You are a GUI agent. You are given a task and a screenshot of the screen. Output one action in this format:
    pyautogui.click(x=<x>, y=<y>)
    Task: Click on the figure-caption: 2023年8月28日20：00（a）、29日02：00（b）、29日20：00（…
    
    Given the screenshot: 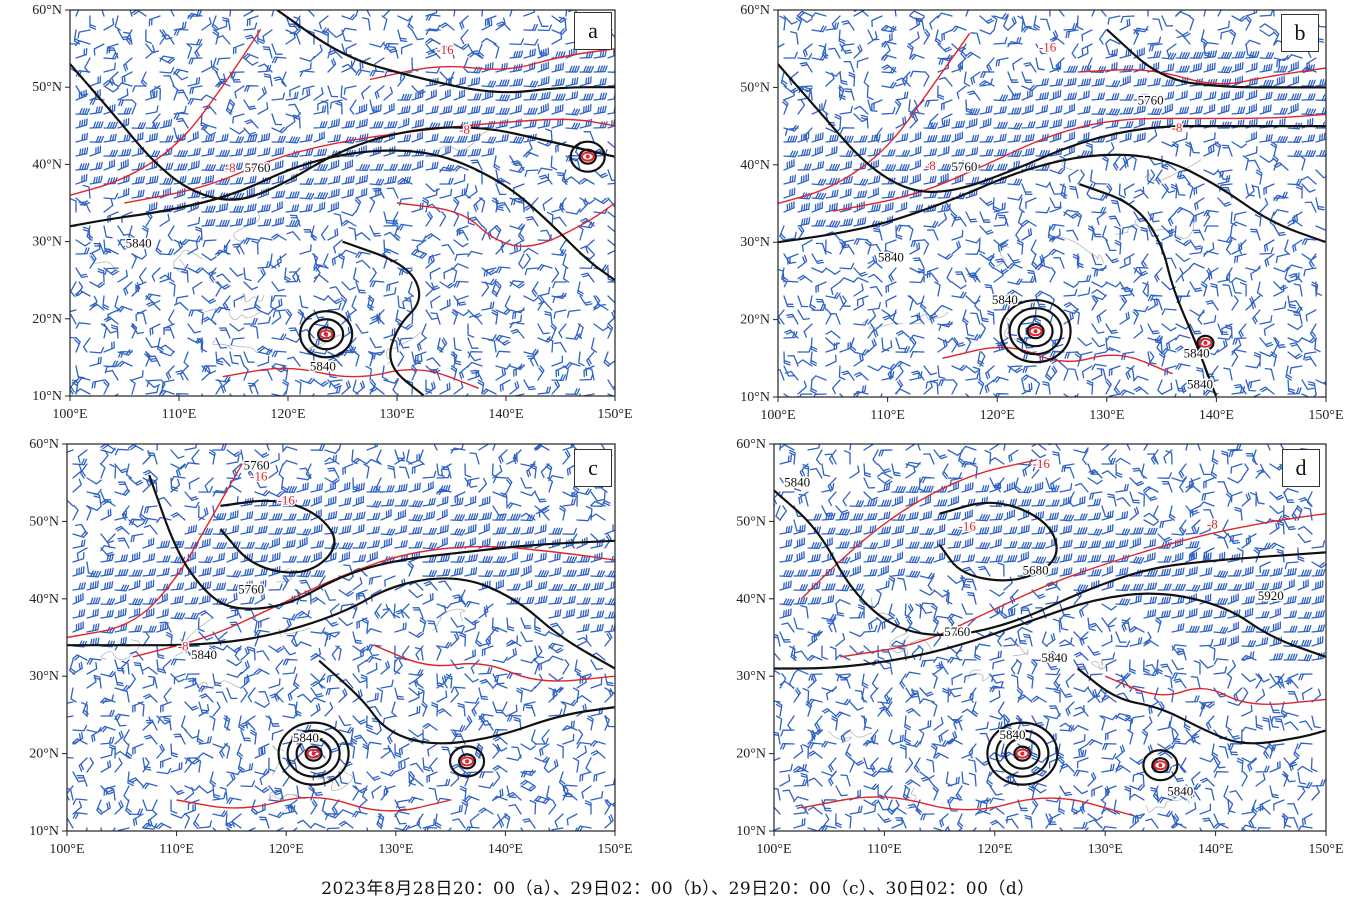 What is the action you would take?
    pyautogui.click(x=678, y=889)
    